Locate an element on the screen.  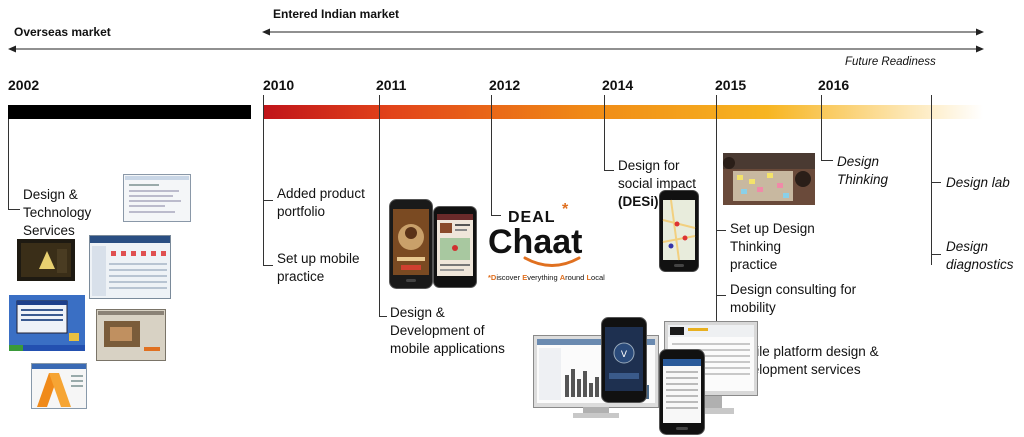
event-2015-c-line2: development services is located at coordinates (795, 369).